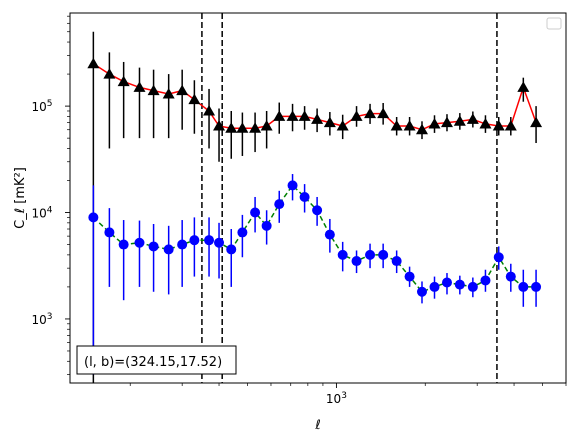 The height and width of the screenshot is (441, 580). What do you see at coordinates (153, 362) in the screenshot?
I see `annotation-text: (l, b)=(324.15,17.52)` at bounding box center [153, 362].